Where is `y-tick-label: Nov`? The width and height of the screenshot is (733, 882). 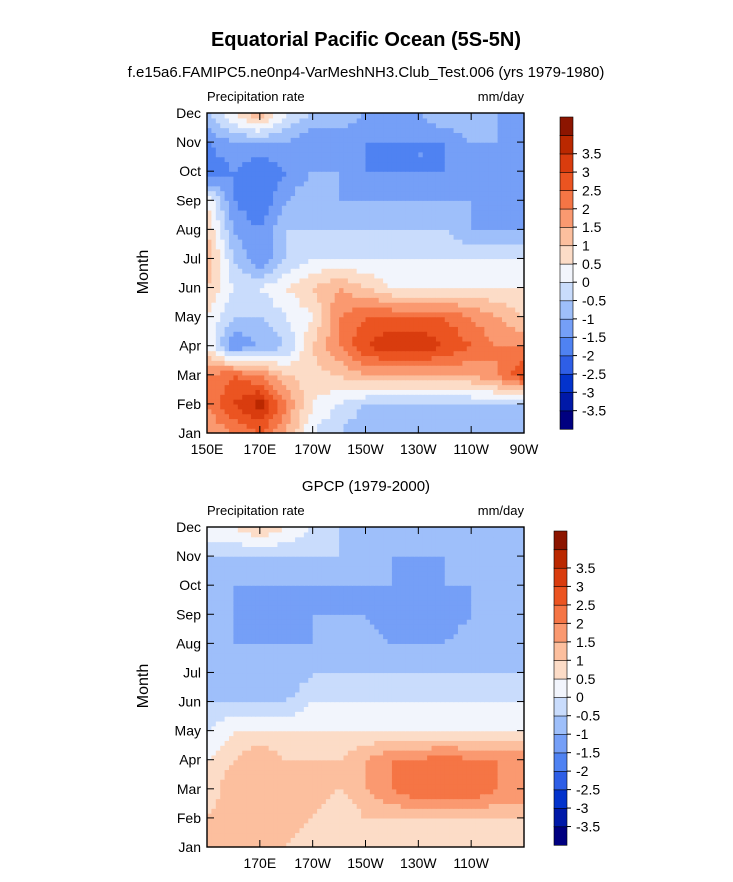
y-tick-label: Nov is located at coordinates (188, 142).